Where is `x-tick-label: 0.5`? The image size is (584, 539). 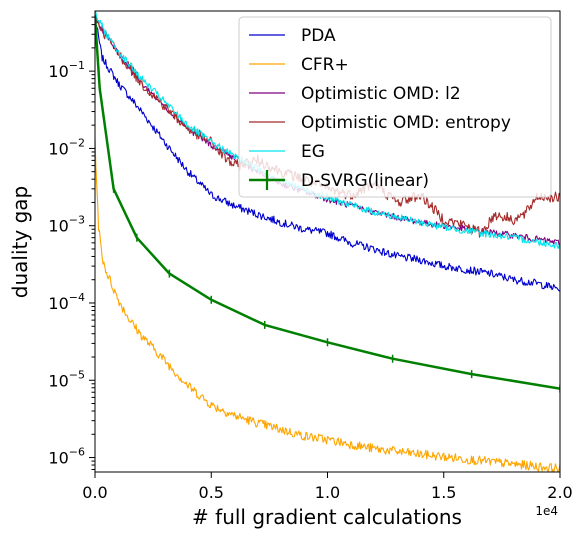
x-tick-label: 0.5 is located at coordinates (211, 492).